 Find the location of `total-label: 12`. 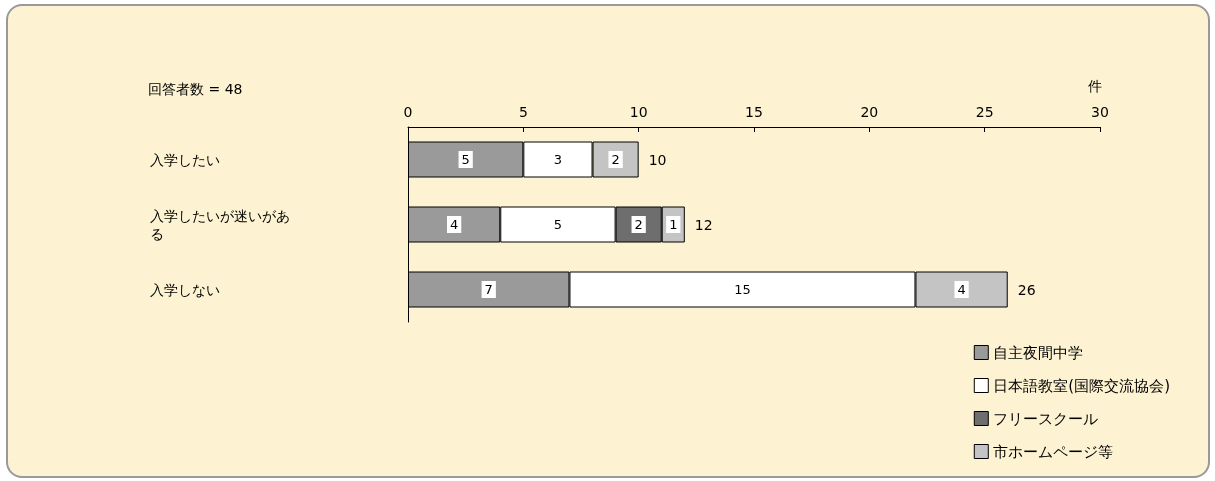

total-label: 12 is located at coordinates (703, 224).